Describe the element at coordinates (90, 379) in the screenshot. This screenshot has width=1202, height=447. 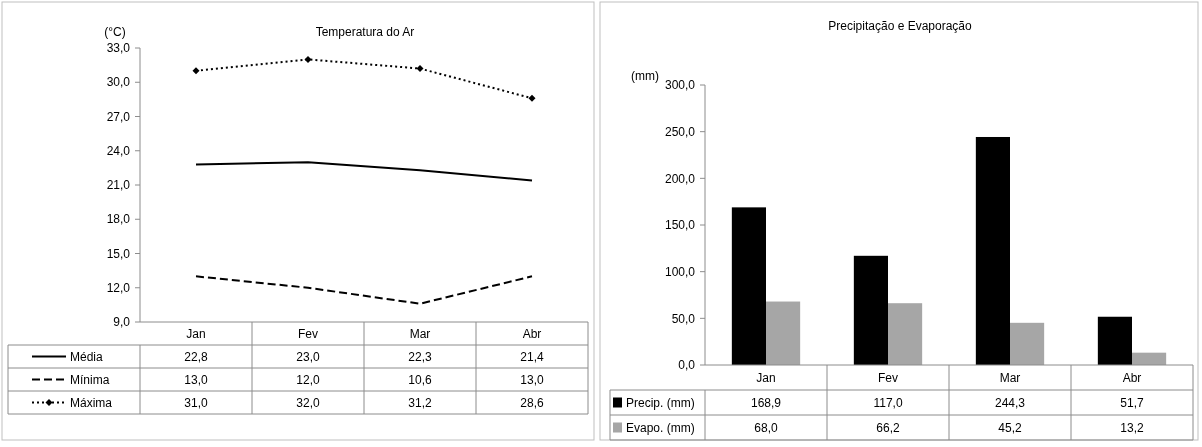
I see `legend-label: Mínima` at that location.